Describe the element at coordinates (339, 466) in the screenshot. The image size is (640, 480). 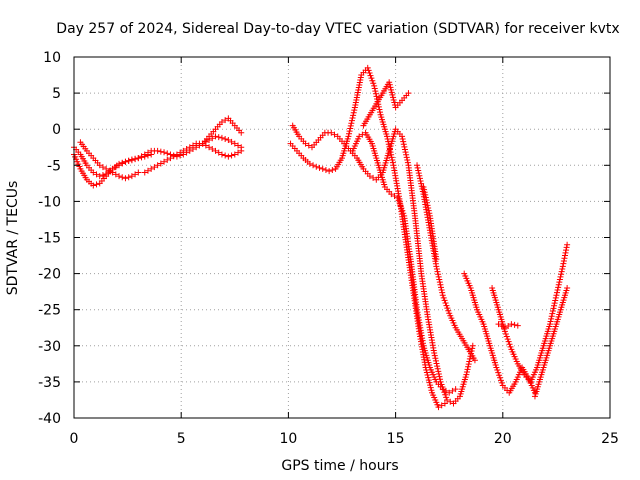
I see `x-axis-label: GPS time / hours` at that location.